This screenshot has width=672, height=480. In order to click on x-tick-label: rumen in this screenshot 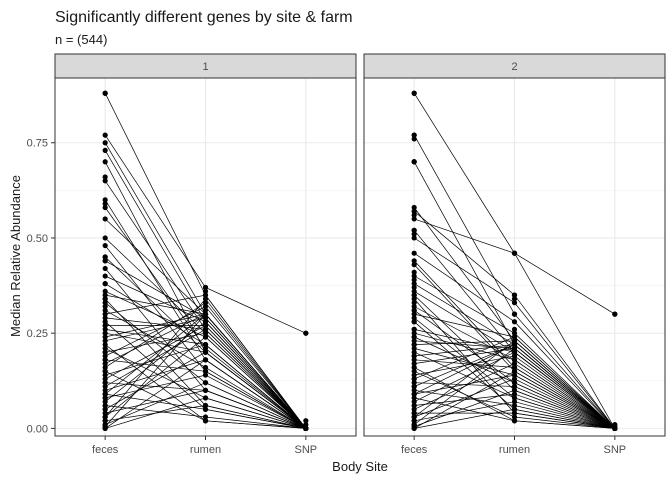, I will do `click(205, 450)`.